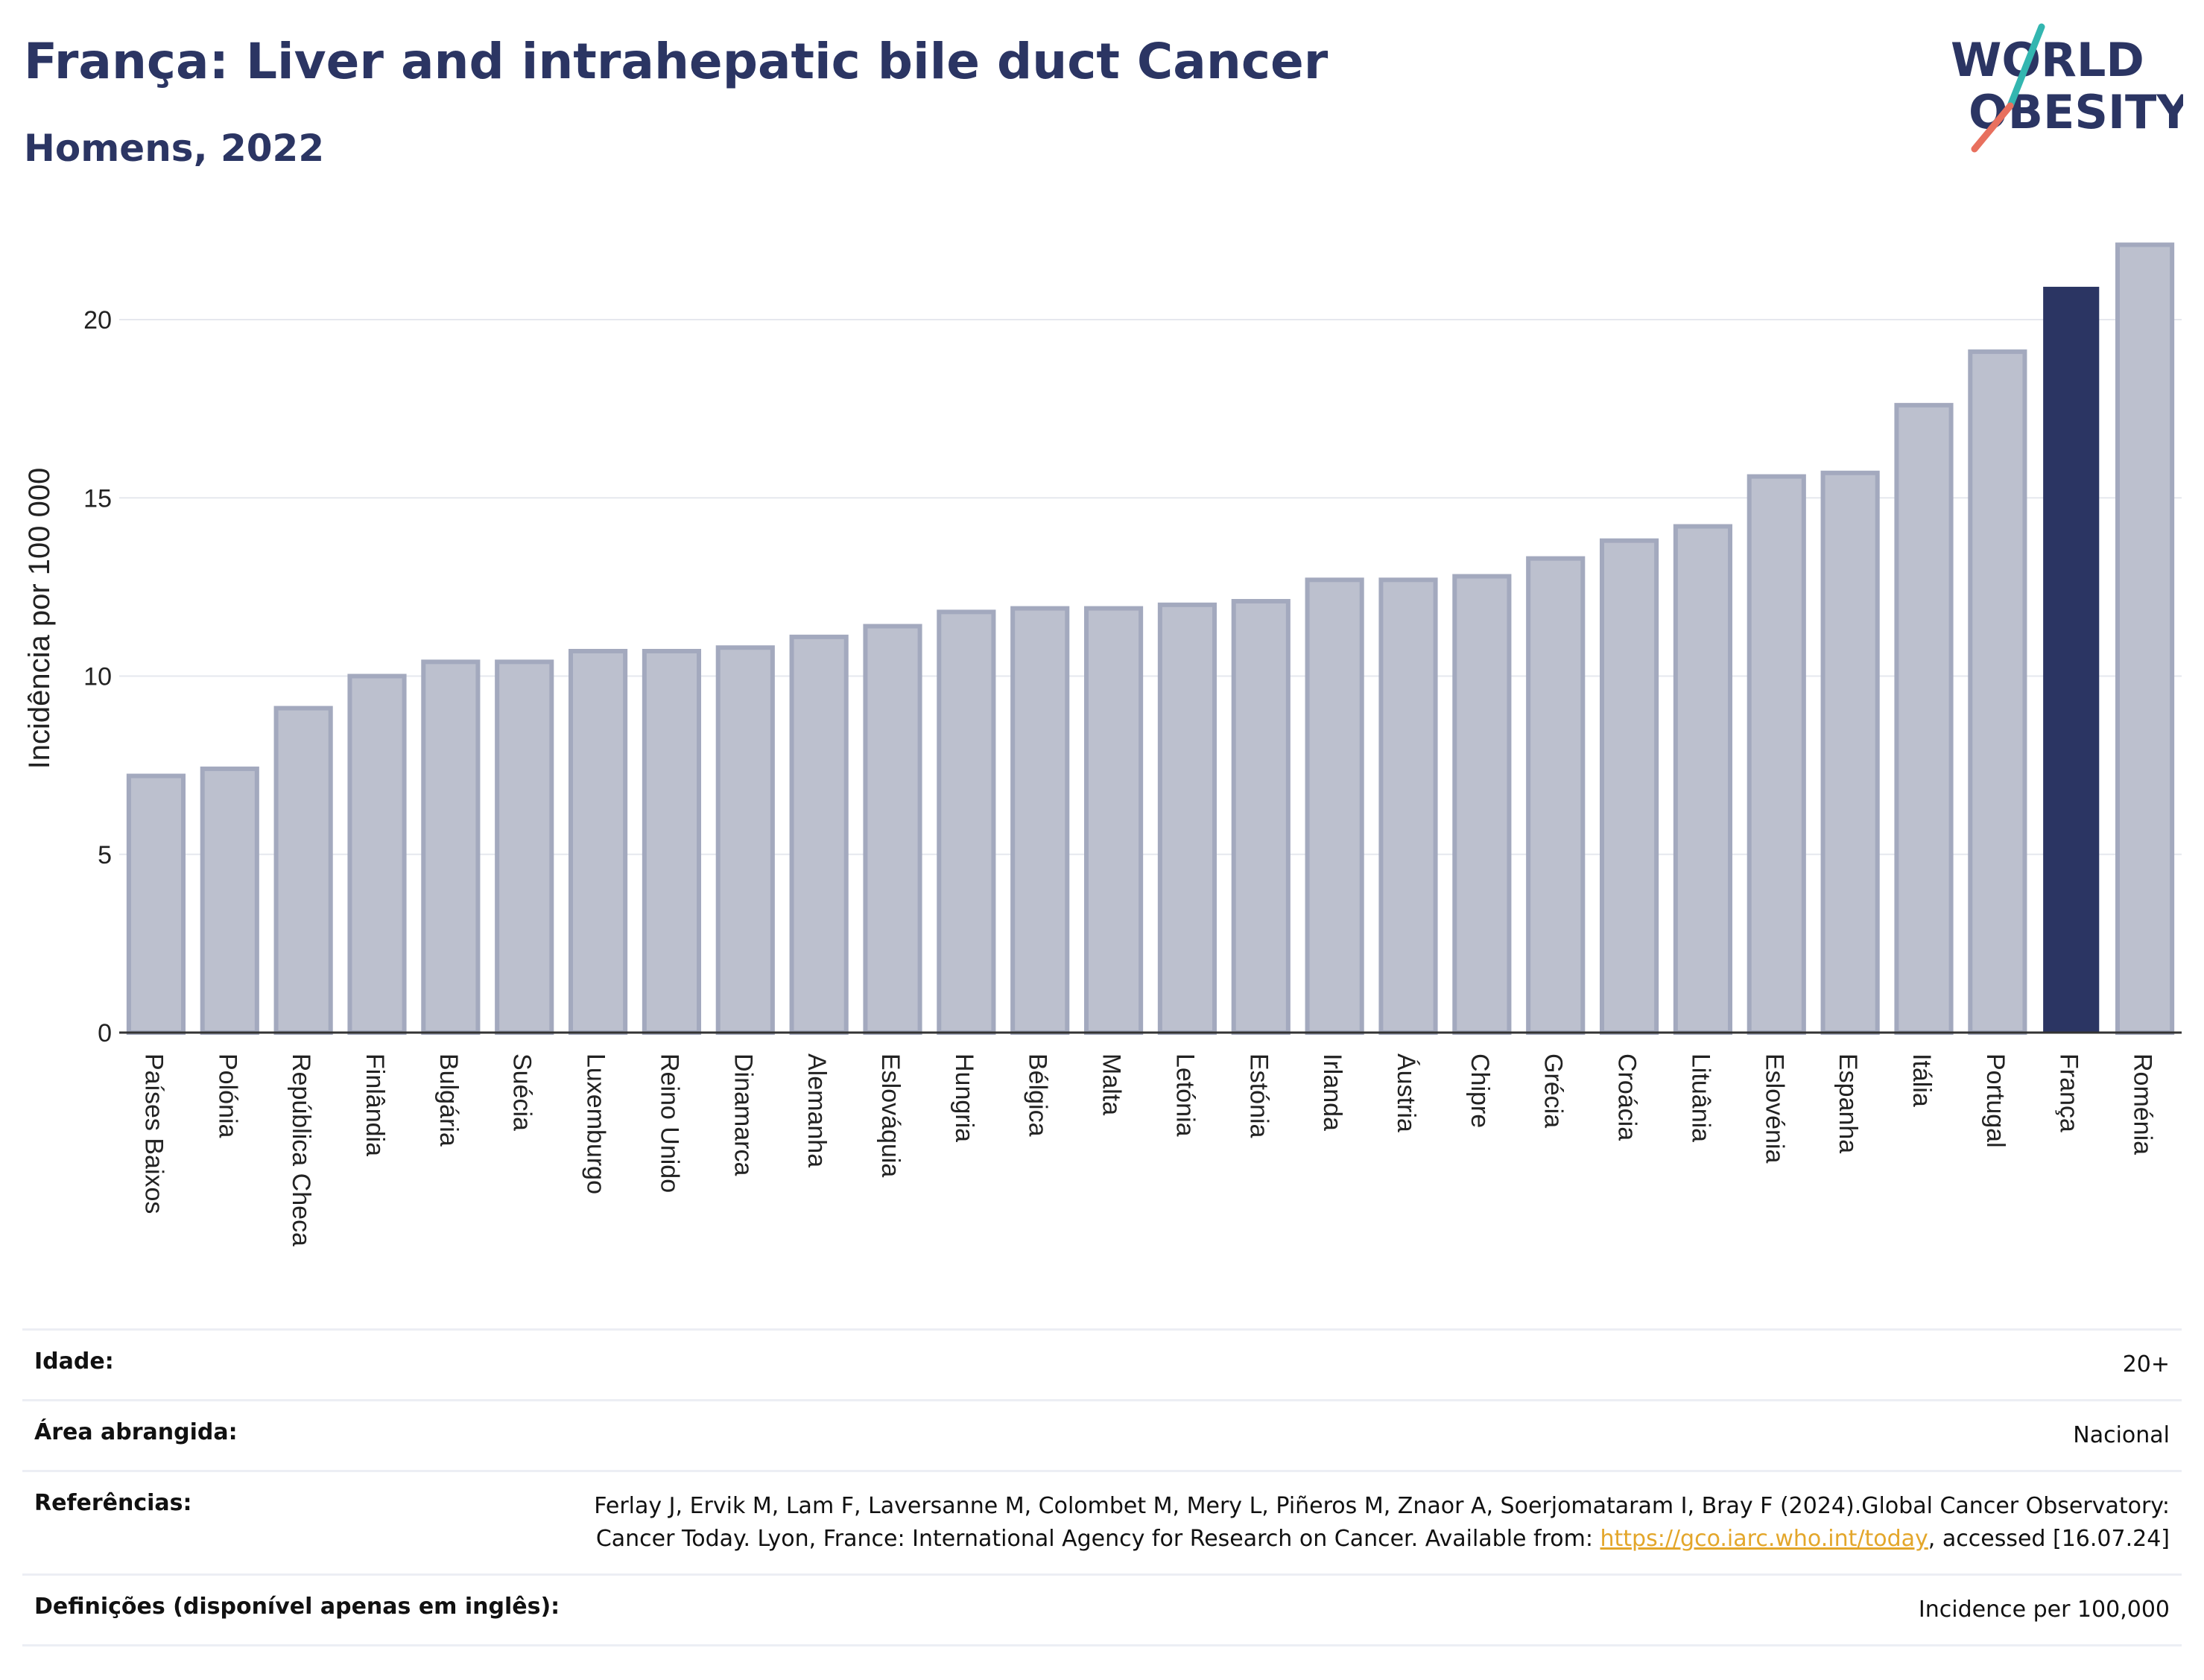 The image size is (2204, 1680). Describe the element at coordinates (377, 854) in the screenshot. I see `bar-finlândia` at that location.